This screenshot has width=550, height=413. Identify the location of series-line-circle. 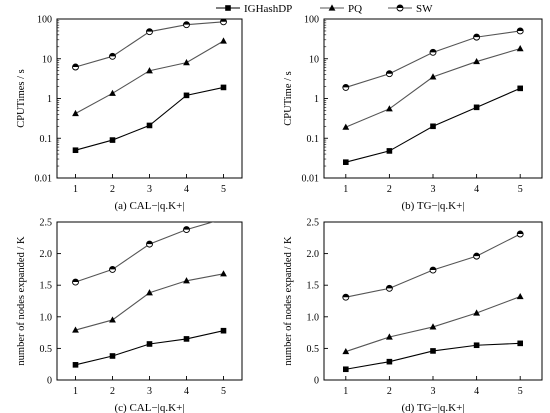
(433, 265).